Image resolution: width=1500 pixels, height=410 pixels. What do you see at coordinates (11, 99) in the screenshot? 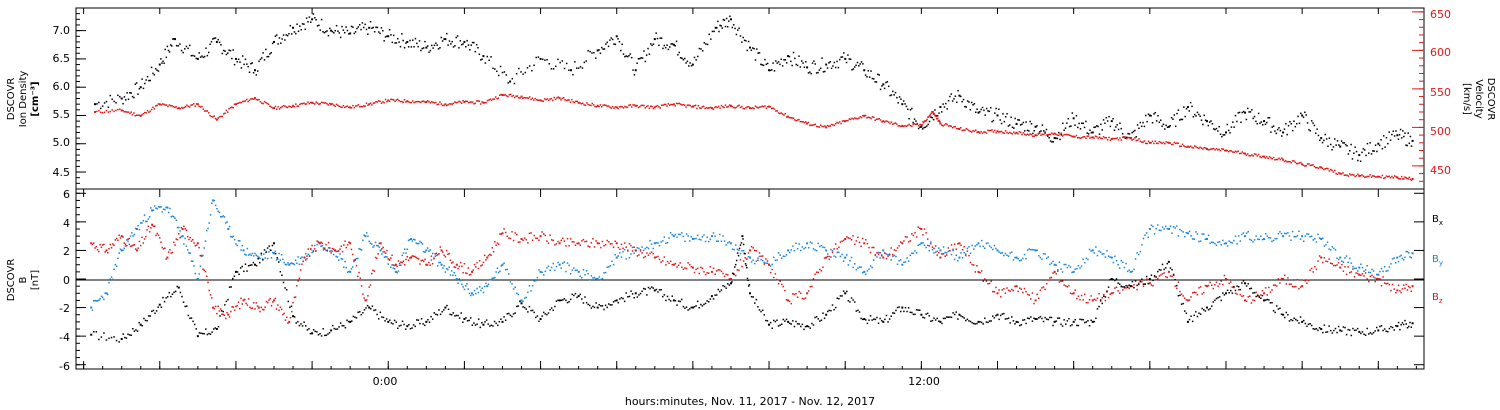
I see `top-left-title-line1: DSCOVR` at bounding box center [11, 99].